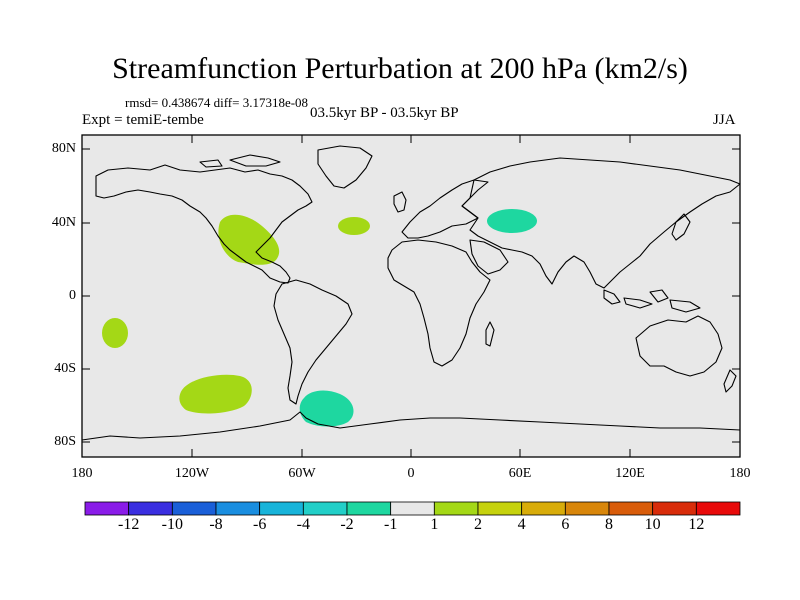 The width and height of the screenshot is (800, 600). Describe the element at coordinates (143, 120) in the screenshot. I see `experiment-label: Expt = temiE-tembe` at that location.